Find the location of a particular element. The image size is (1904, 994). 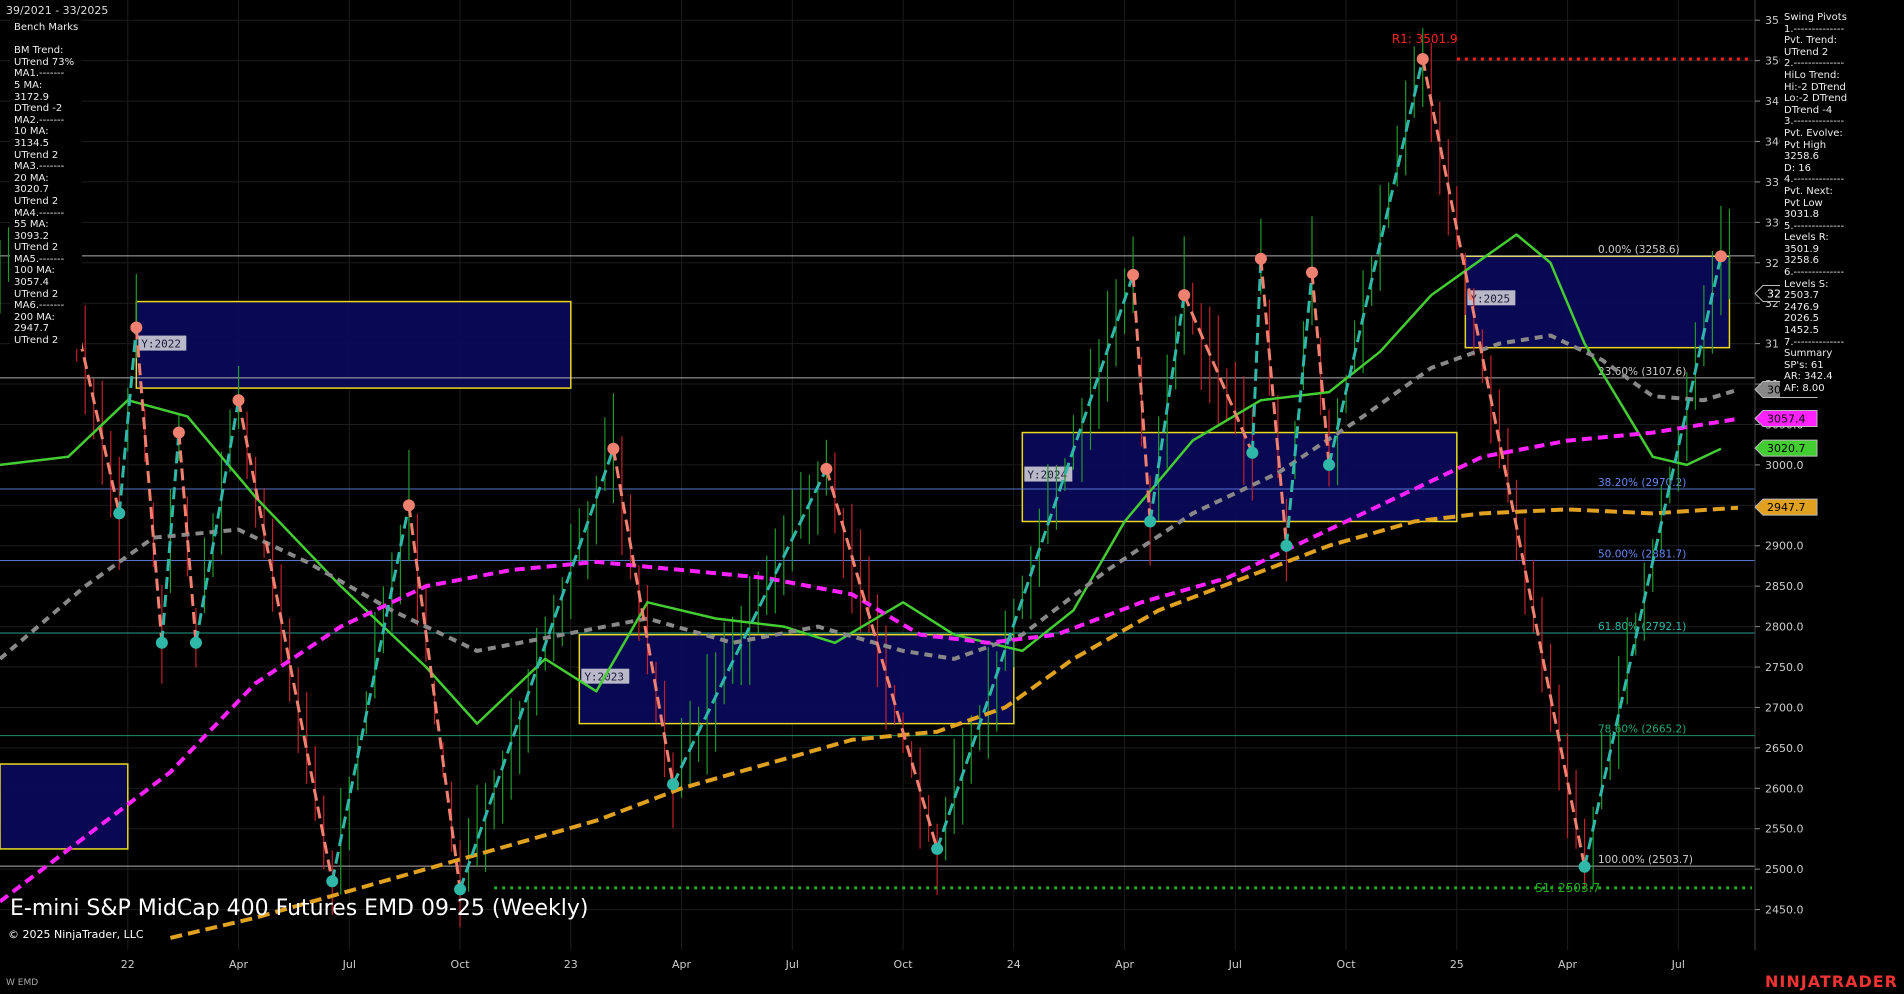

swing-pivot-line: Pvt. Evolve: is located at coordinates (1813, 133).